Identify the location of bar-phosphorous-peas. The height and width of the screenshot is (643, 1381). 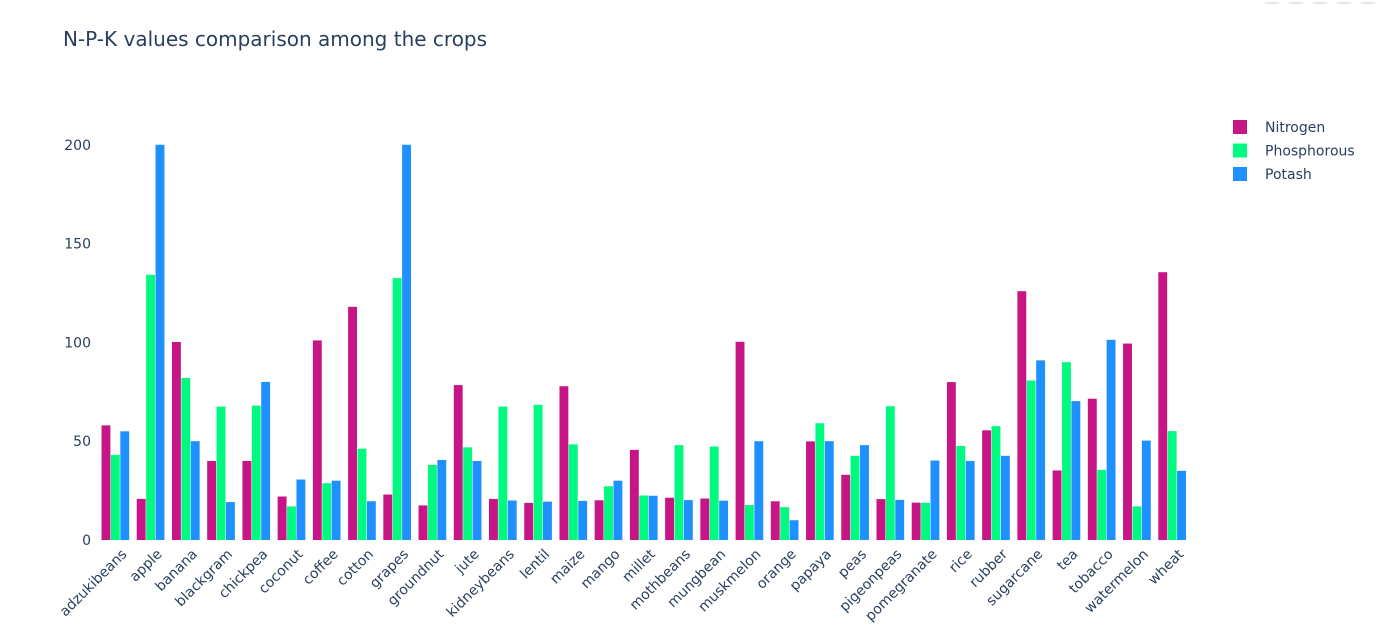
(855, 497).